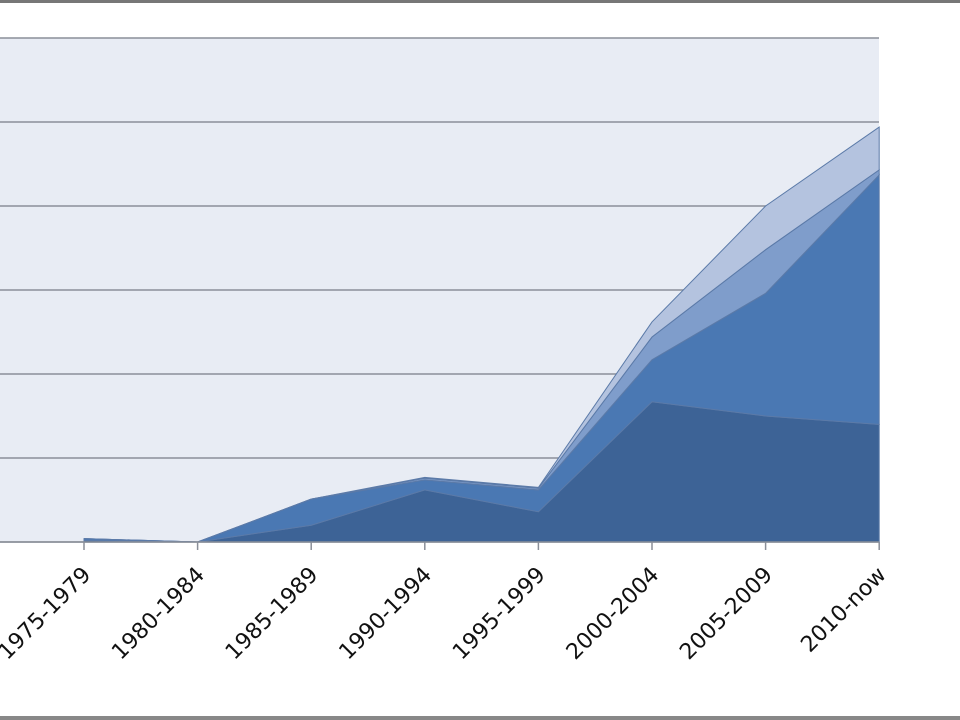  I want to click on frame-bottom, so click(480, 718).